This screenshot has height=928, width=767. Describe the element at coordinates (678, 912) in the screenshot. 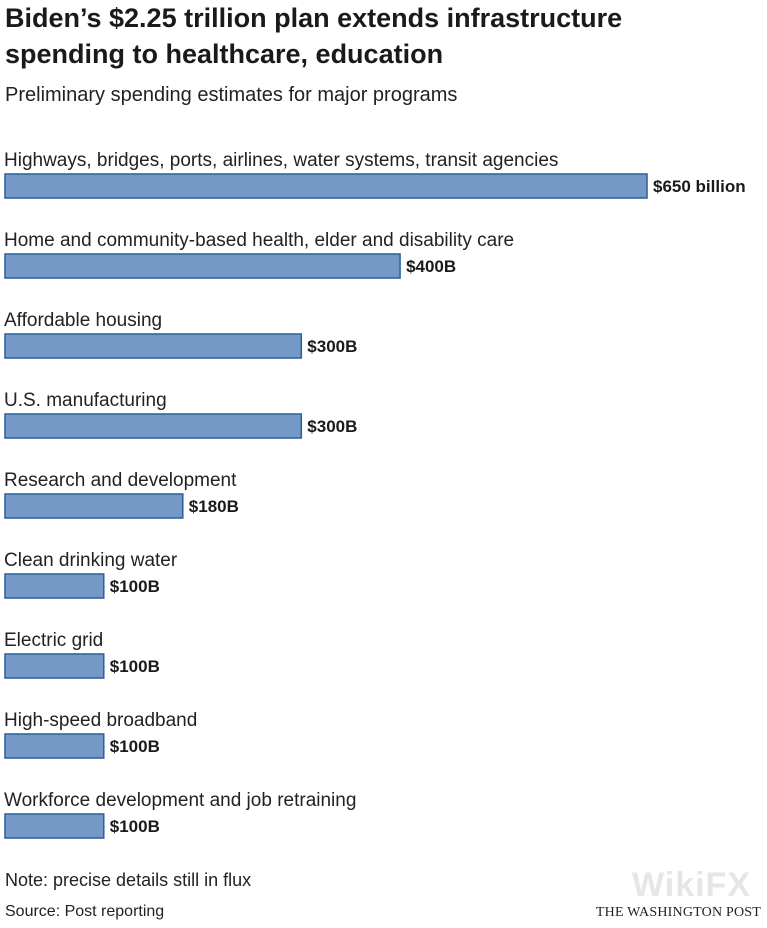

I see `publisher-credit: THE WASHINGTON POST` at that location.